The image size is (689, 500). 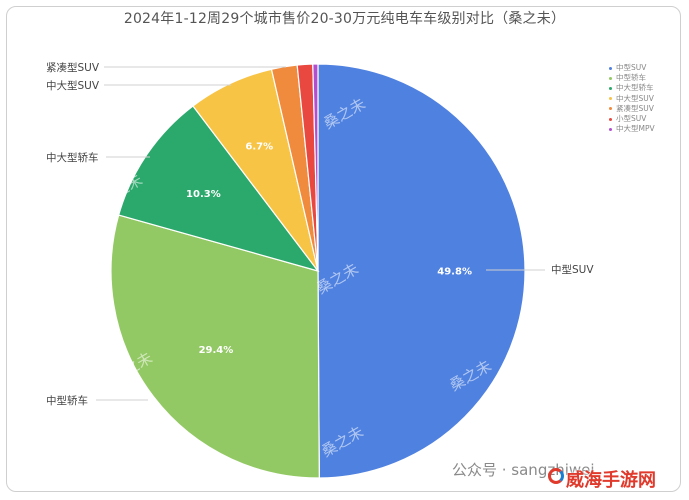 I want to click on slice-category-label-4: 紧凑型SUV, so click(x=73, y=67).